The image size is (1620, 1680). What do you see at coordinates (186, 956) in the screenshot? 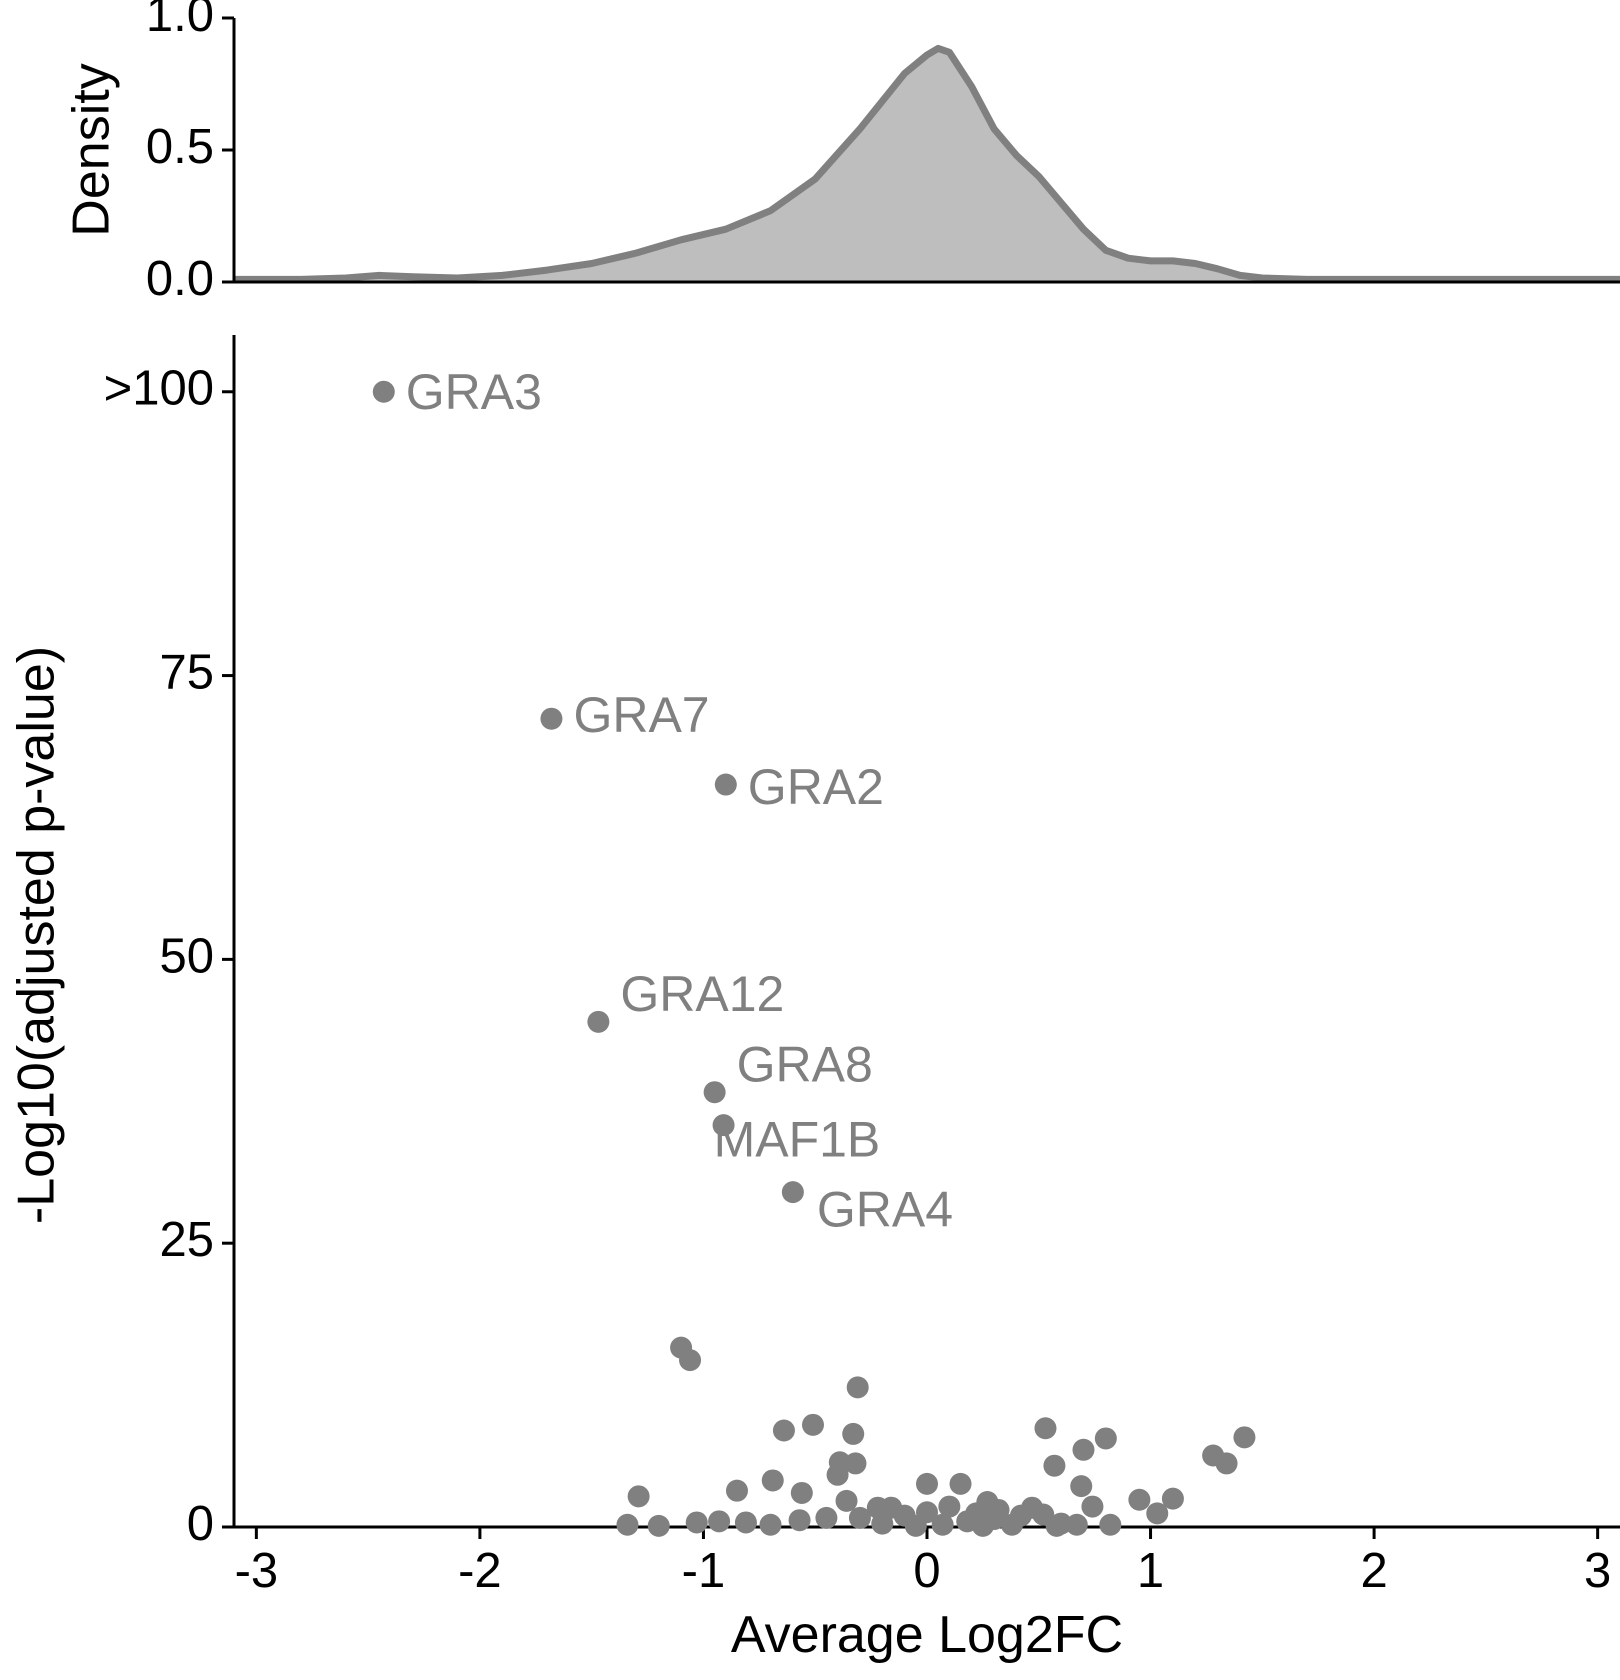
I see `volcano-y-tick-label: 50` at bounding box center [186, 956].